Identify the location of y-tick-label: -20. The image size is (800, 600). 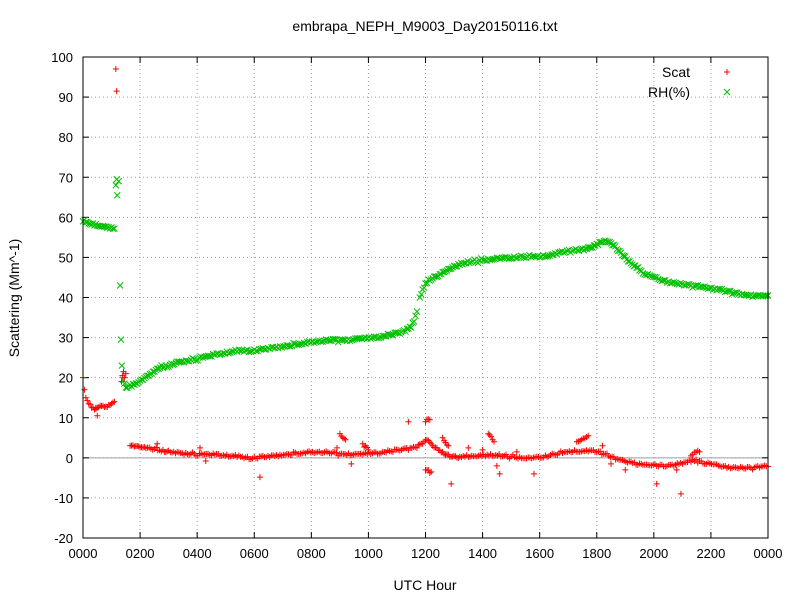
(63, 538).